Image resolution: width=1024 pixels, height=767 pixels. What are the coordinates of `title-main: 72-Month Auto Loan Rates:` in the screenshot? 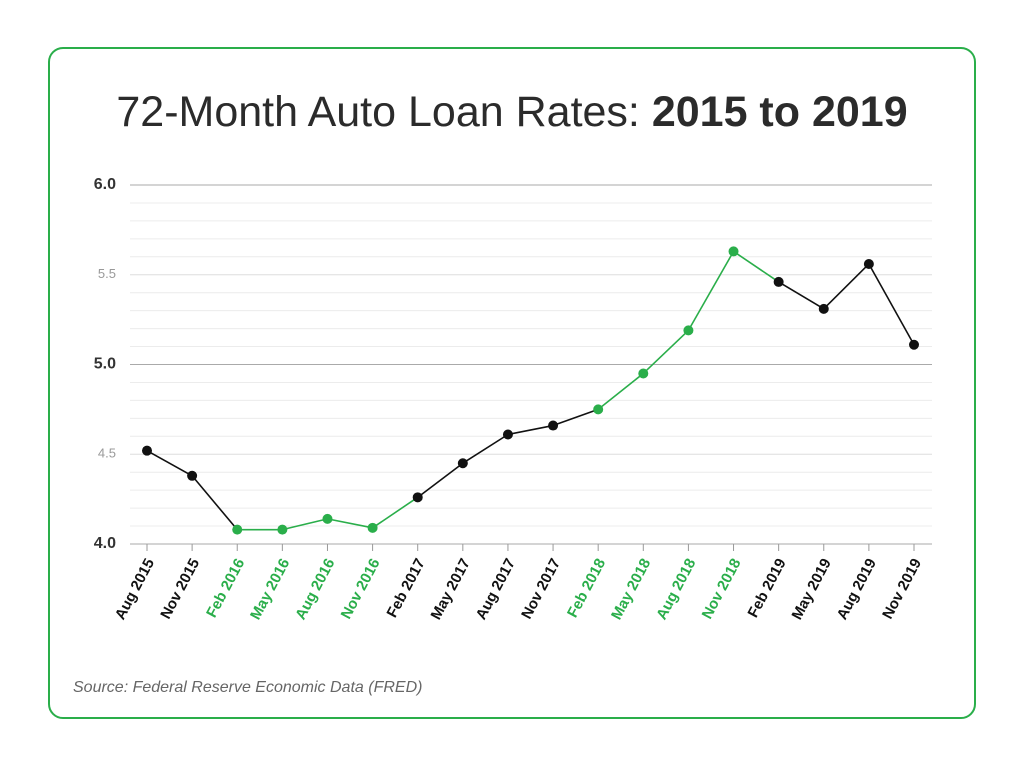 It's located at (383, 112).